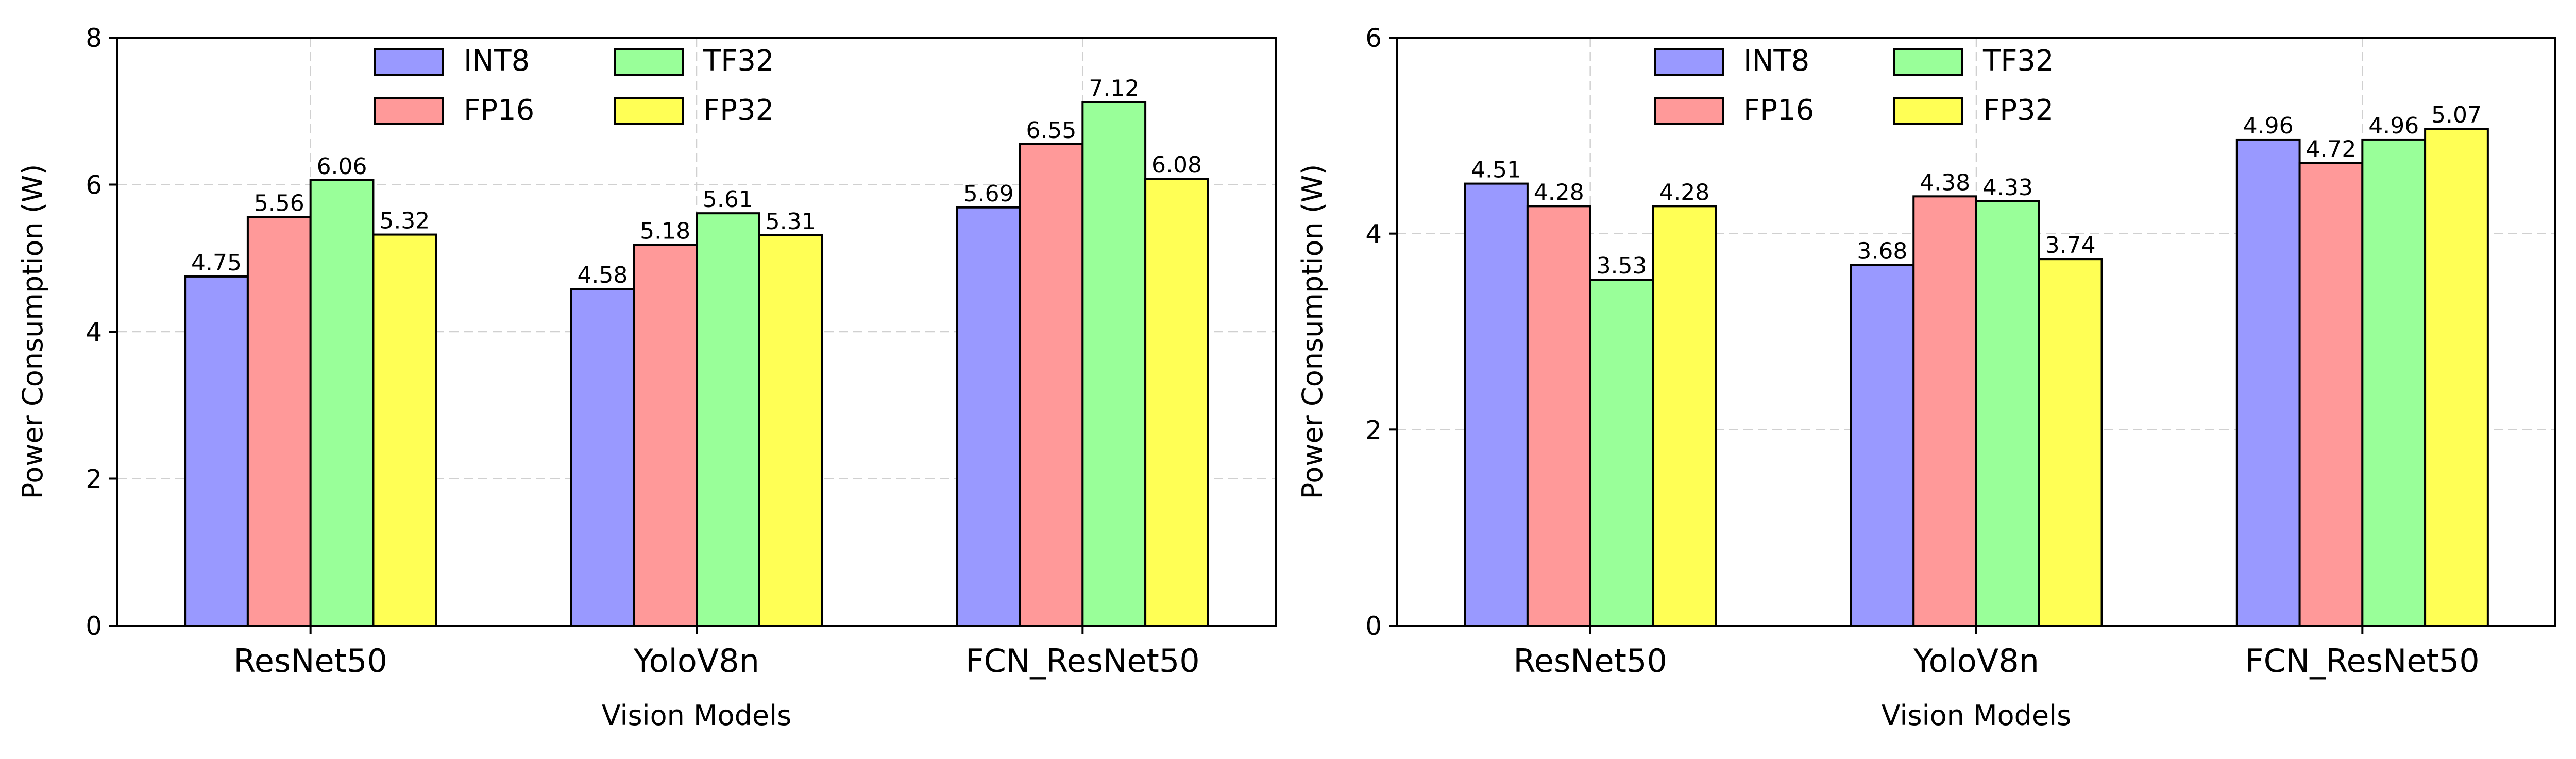  I want to click on value-label-fp16-yolov8n: 5.18, so click(665, 231).